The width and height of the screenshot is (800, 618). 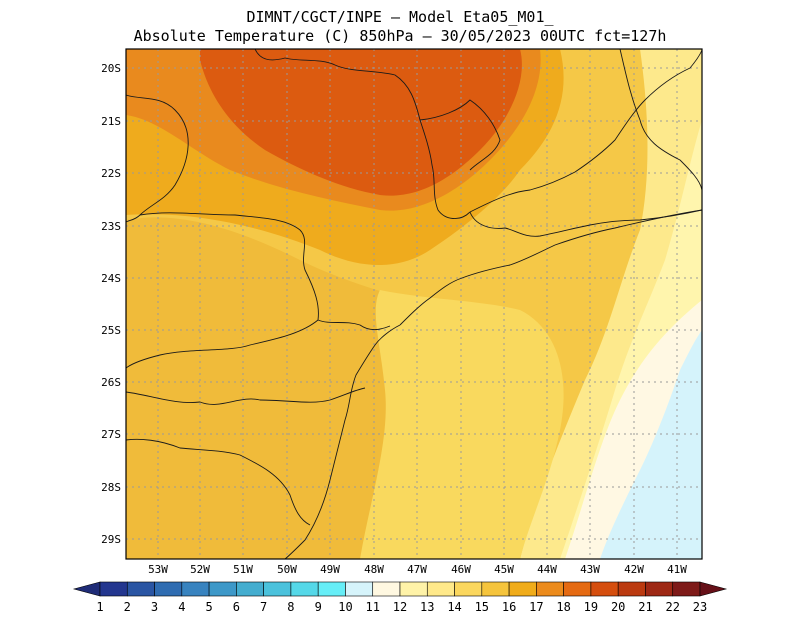 What do you see at coordinates (86, 589) in the screenshot?
I see `colorbar-left-arrow` at bounding box center [86, 589].